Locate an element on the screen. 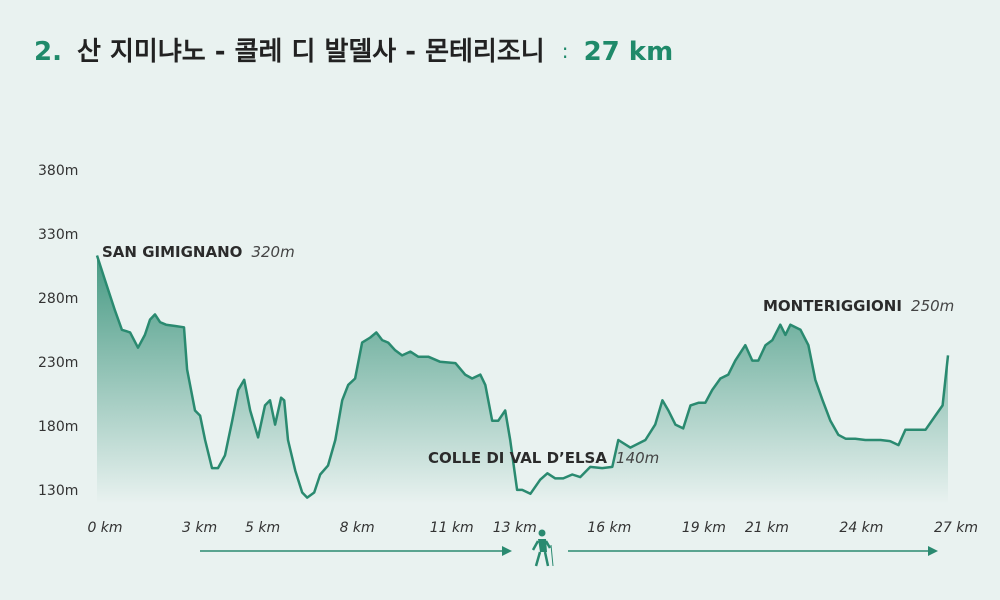  chart-title: 2. 산 지미냐노 - 콜레 디 발델사 - 몬테리조니 : 27 km is located at coordinates (353, 52).